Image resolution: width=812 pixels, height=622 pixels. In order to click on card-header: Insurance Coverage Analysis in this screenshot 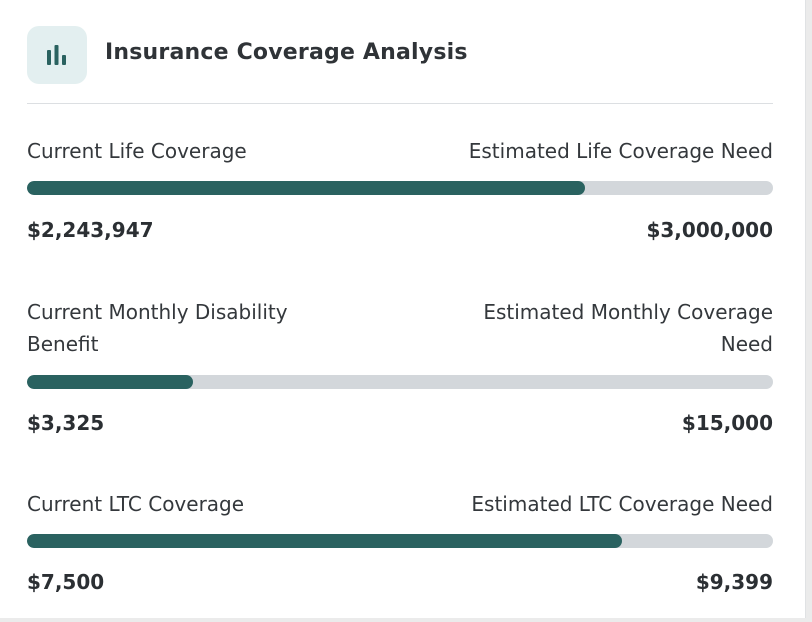, I will do `click(400, 56)`.